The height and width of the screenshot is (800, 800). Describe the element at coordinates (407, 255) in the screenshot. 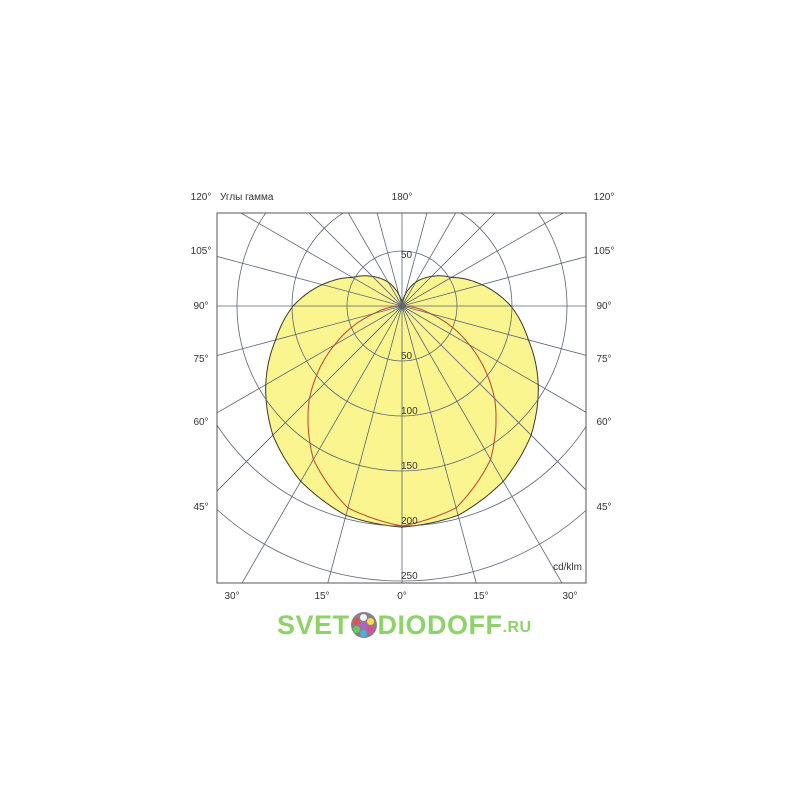

I see `radial-tick-label-top: 50` at that location.